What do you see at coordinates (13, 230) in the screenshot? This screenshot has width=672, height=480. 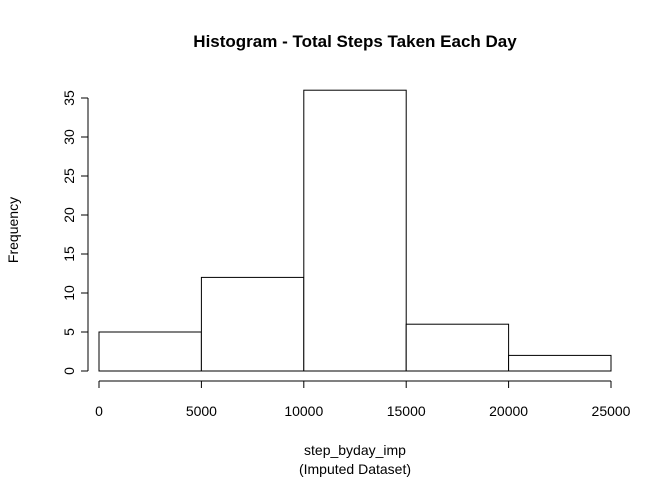 I see `y-axis-label: Frequency` at bounding box center [13, 230].